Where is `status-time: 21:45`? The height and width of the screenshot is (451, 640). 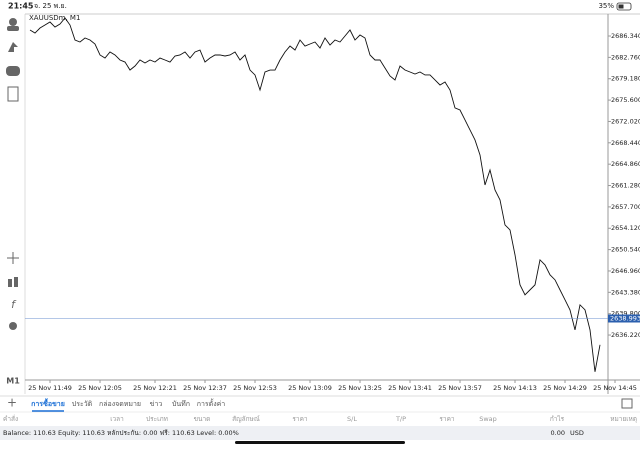 status-time: 21:45 is located at coordinates (21, 6).